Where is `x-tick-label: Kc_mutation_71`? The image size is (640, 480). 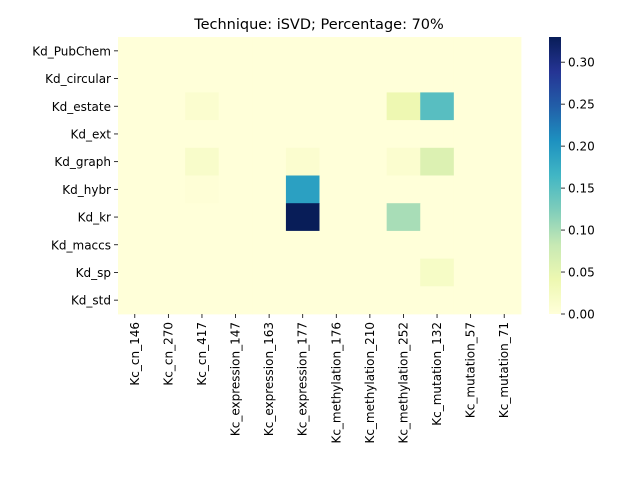 x-tick-label: Kc_mutation_71 is located at coordinates (504, 370).